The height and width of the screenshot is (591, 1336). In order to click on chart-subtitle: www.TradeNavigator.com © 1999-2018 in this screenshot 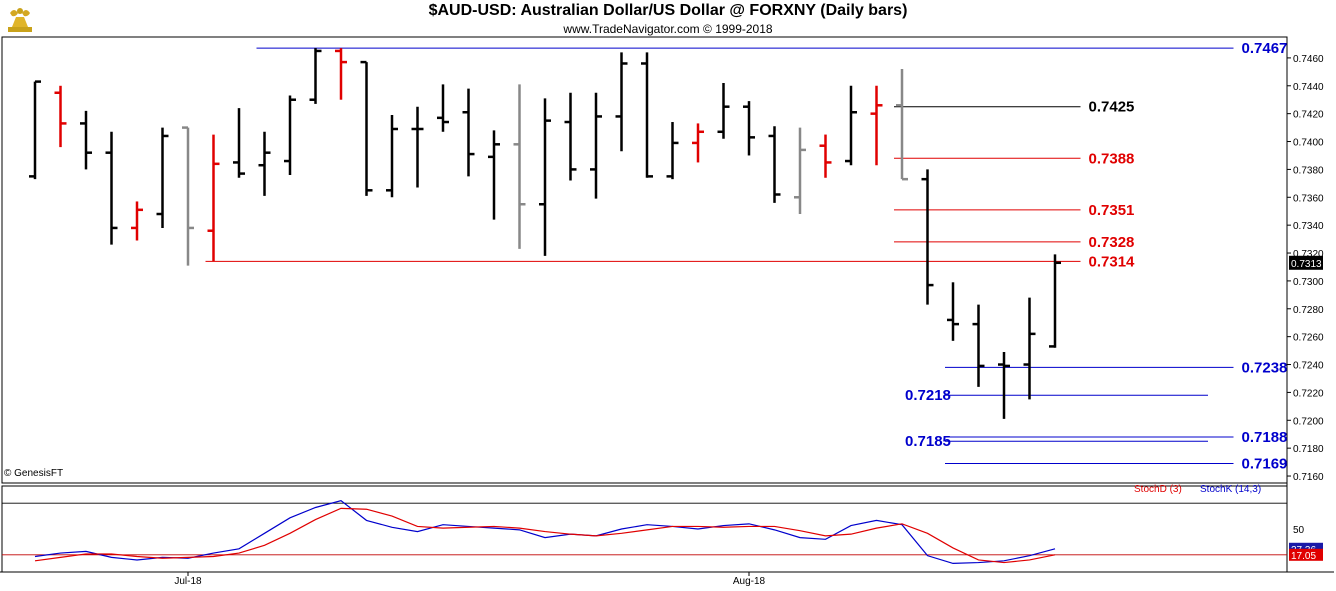, I will do `click(668, 29)`.